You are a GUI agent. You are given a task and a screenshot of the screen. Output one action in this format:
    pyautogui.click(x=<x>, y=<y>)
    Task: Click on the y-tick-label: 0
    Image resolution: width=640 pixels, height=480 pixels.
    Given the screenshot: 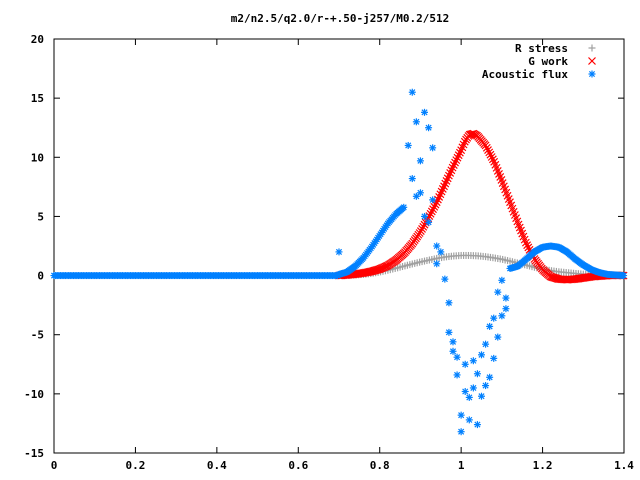 What is the action you would take?
    pyautogui.click(x=40, y=276)
    